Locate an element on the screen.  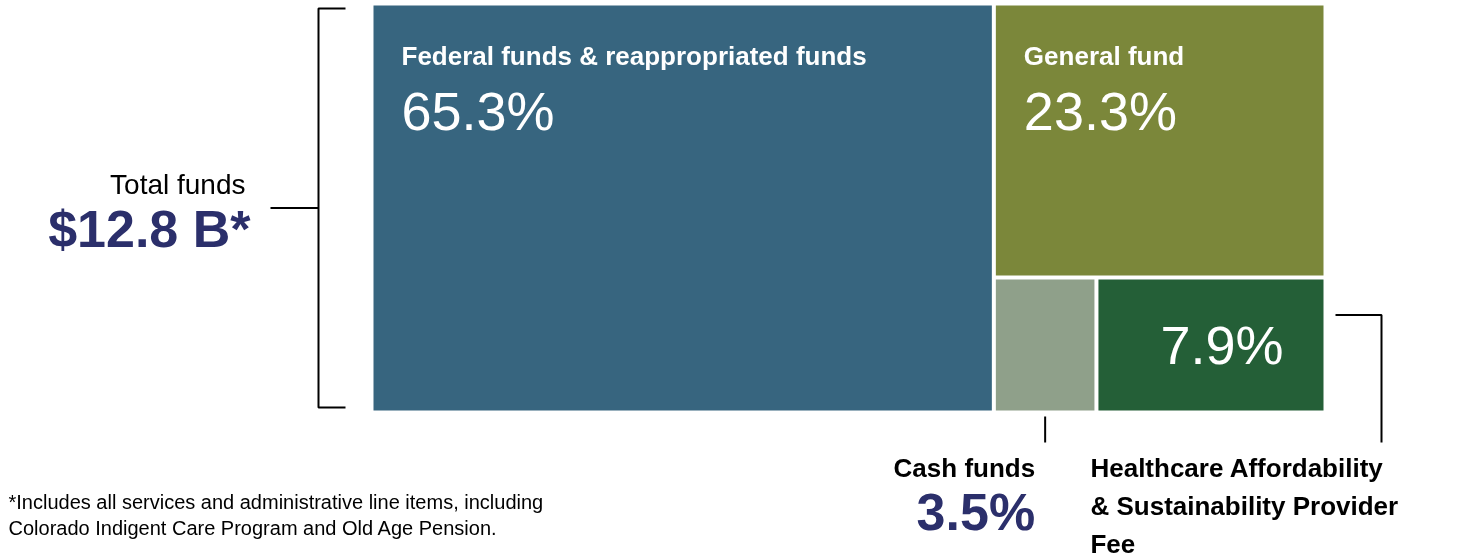
text: $12.8 B* is located at coordinates (150, 228).